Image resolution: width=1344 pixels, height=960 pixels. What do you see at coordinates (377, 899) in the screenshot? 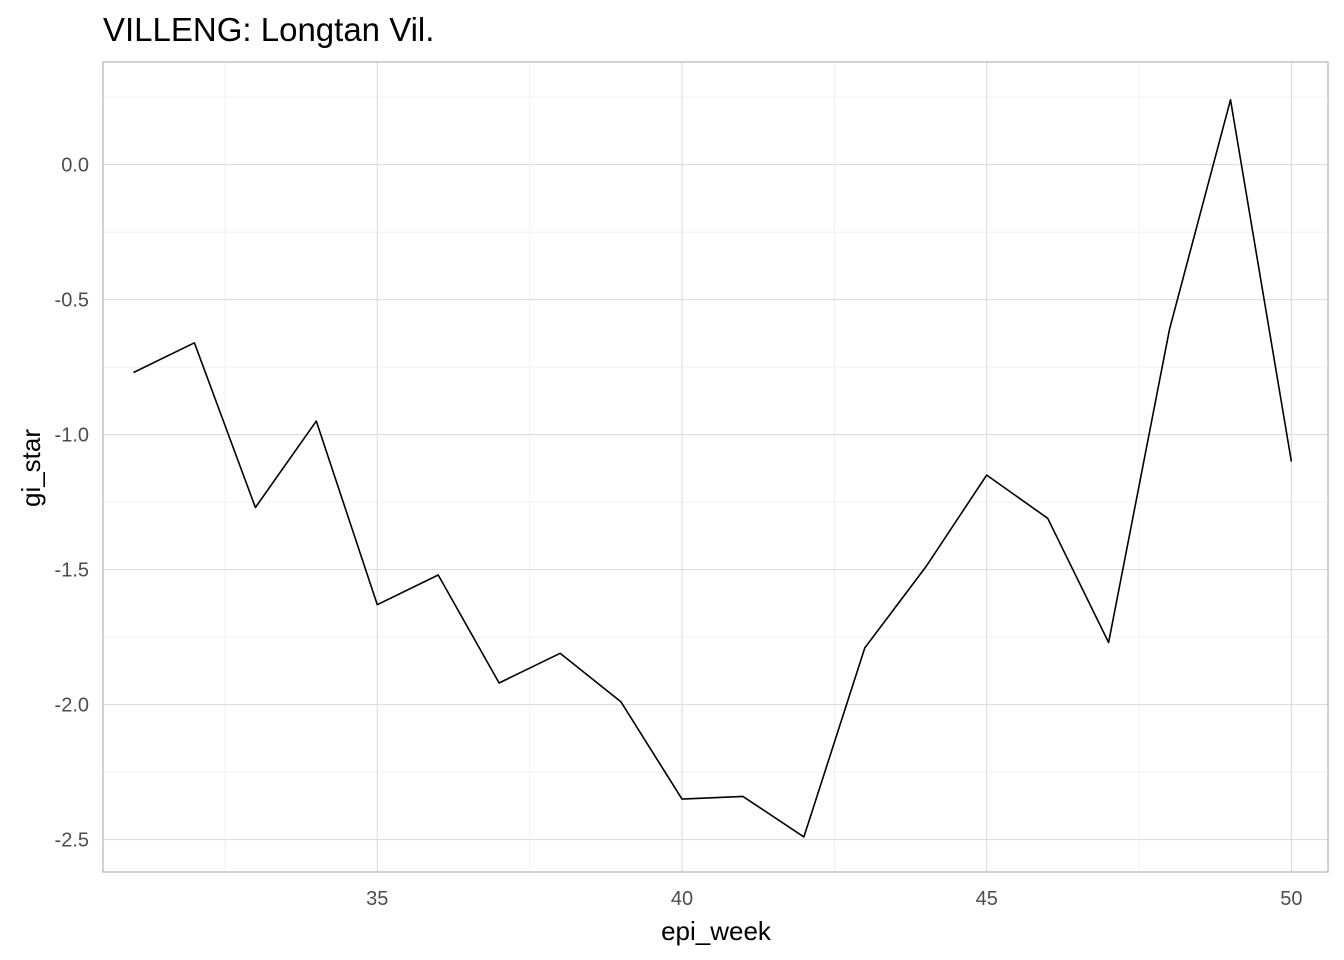
I see `x-tick-label: 35` at bounding box center [377, 899].